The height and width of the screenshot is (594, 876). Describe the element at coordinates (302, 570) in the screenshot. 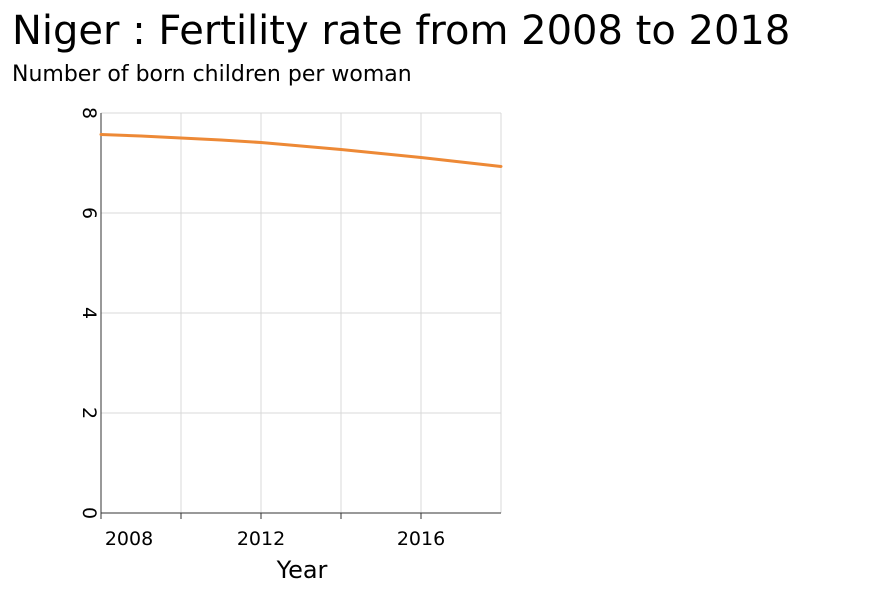

I see `x-axis-label: Year` at that location.